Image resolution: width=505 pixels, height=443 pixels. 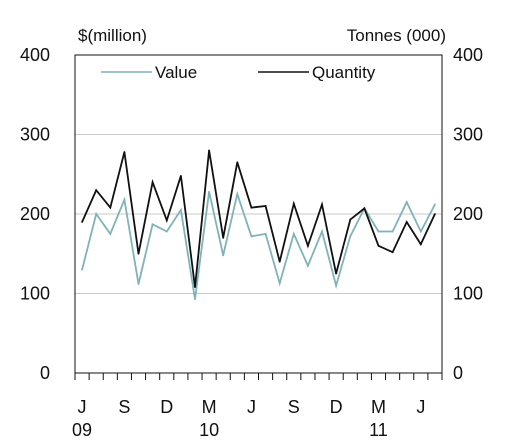 I want to click on right-axis-unit: Tonnes (000), so click(x=396, y=35).